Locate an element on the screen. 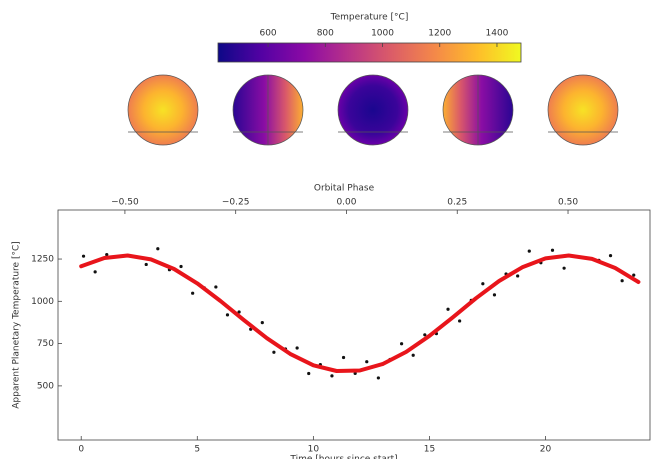 The height and width of the screenshot is (459, 654). x2-tick-label: 0.50 is located at coordinates (568, 203).